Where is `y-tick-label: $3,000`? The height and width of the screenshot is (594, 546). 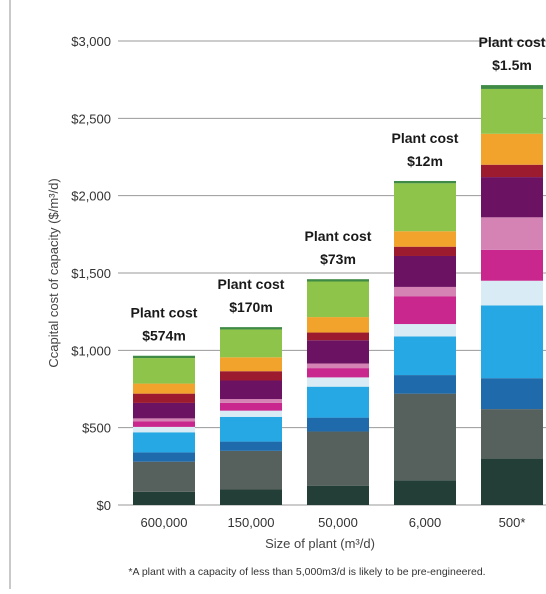
y-tick-label: $3,000 is located at coordinates (91, 41).